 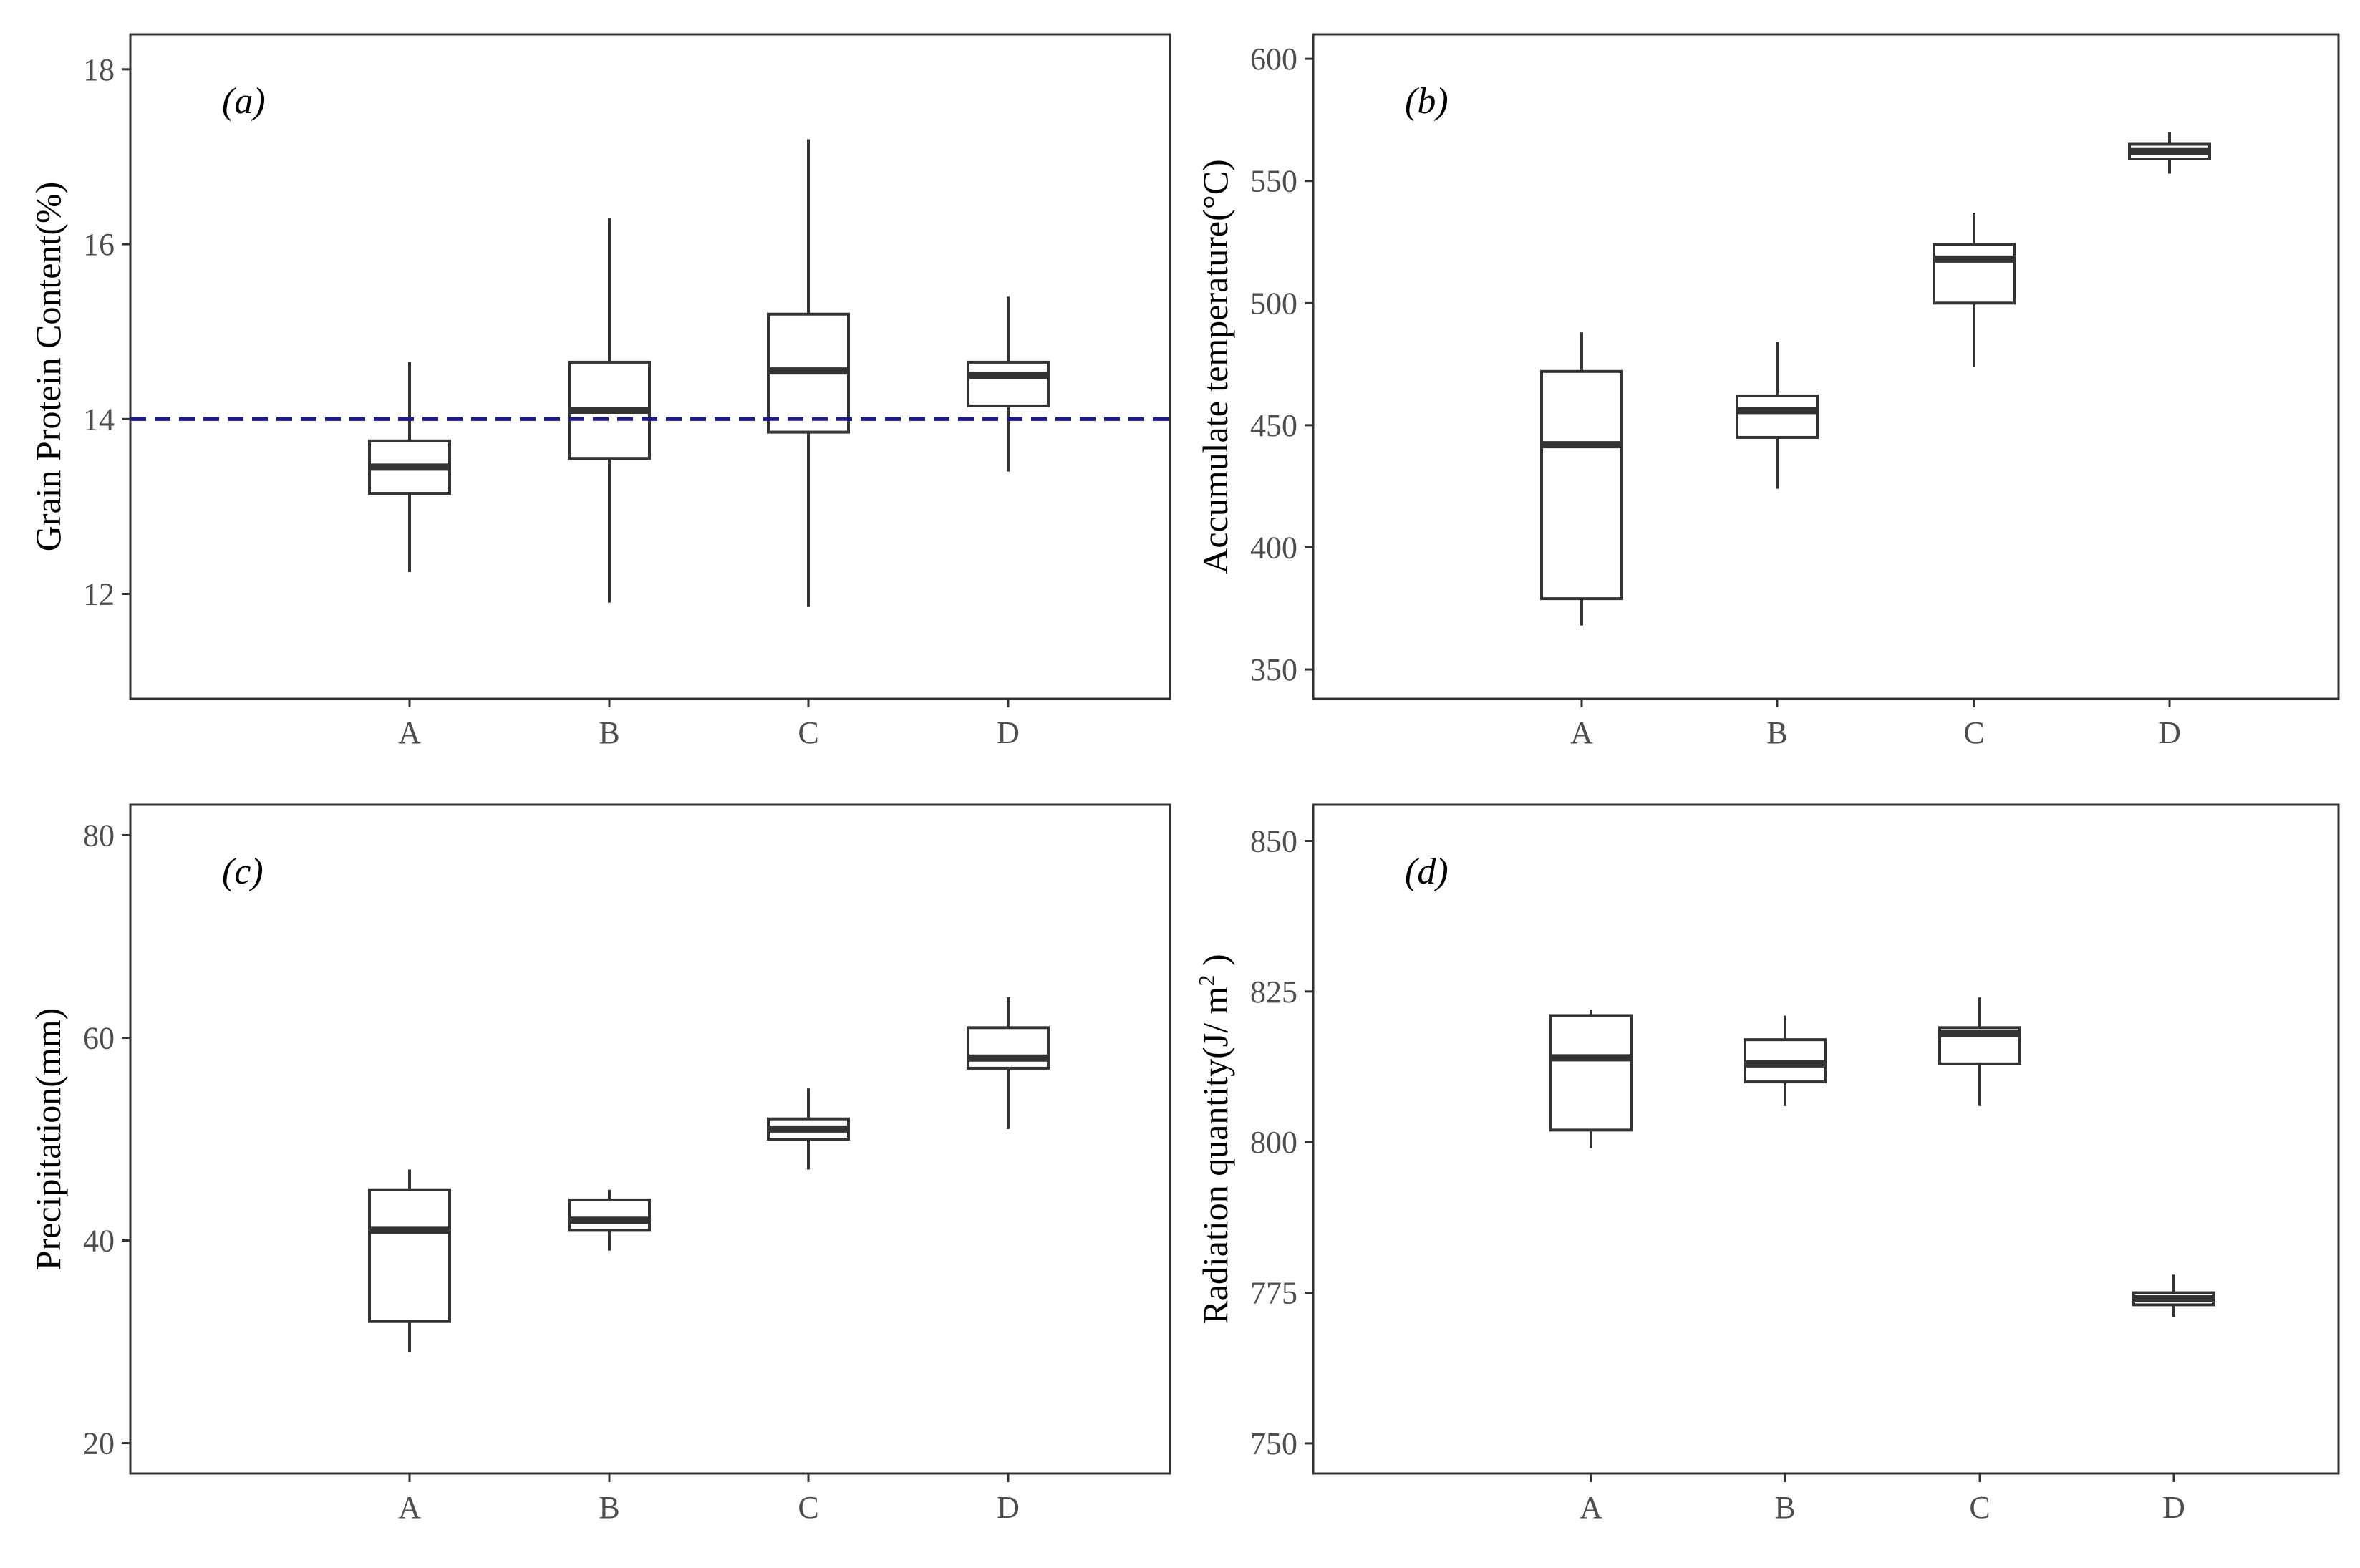 I want to click on y-axis-title-superscript: 2, so click(x=1206, y=980).